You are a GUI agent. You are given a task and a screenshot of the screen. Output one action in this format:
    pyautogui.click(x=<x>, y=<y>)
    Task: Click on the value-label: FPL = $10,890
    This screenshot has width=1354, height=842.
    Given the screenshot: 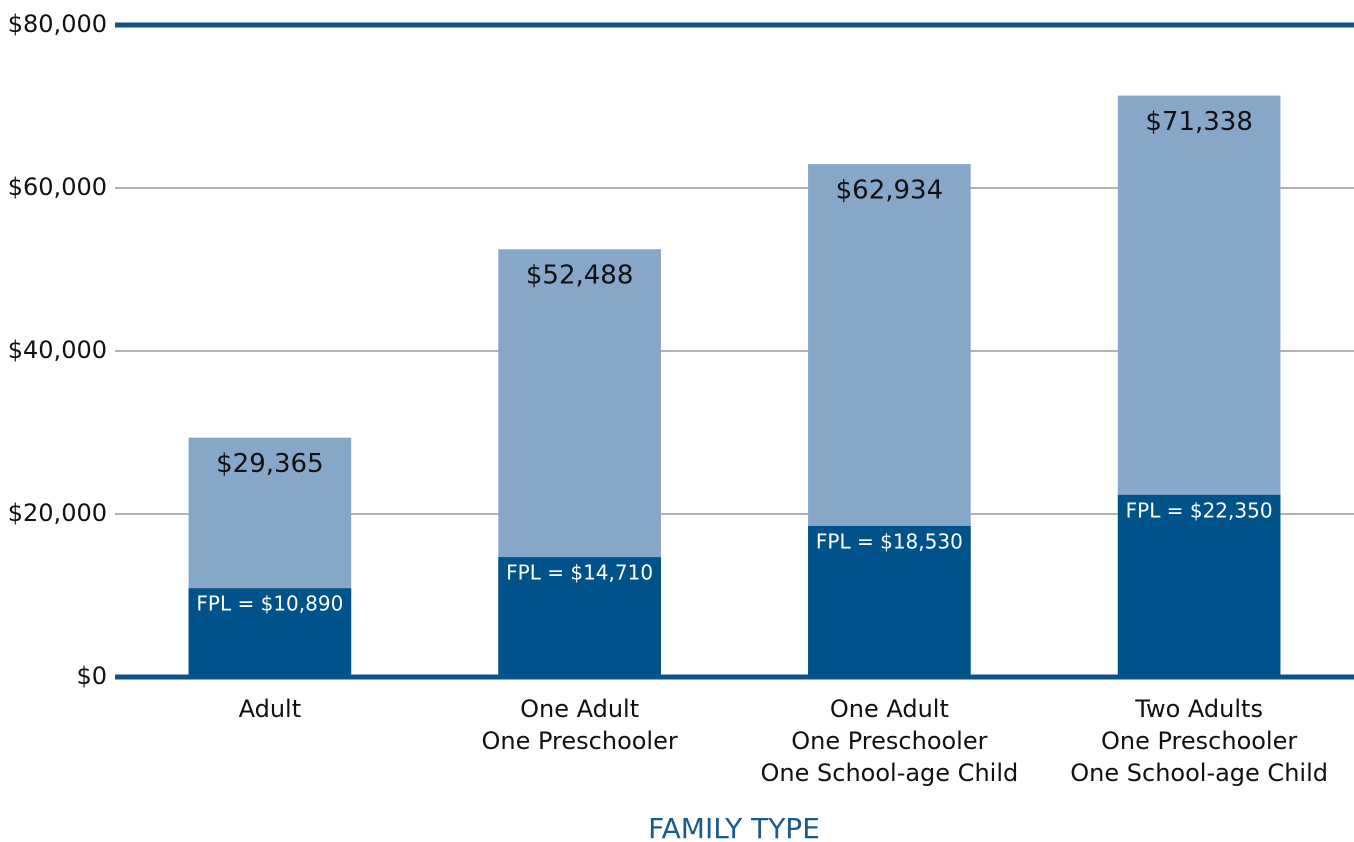 What is the action you would take?
    pyautogui.click(x=269, y=604)
    